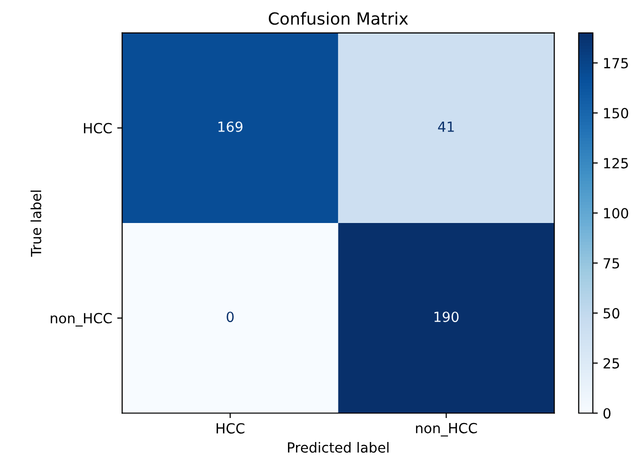 The image size is (643, 457). Describe the element at coordinates (446, 317) in the screenshot. I see `data-label: 190` at that location.